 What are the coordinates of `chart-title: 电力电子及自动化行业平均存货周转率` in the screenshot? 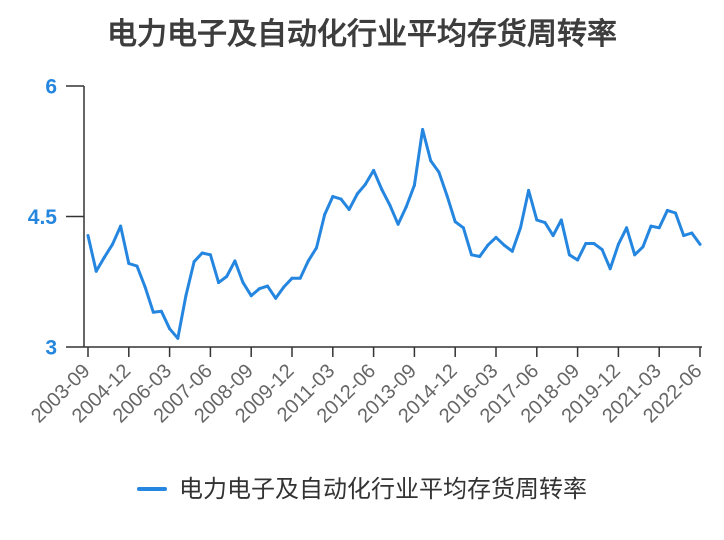 It's located at (362, 34).